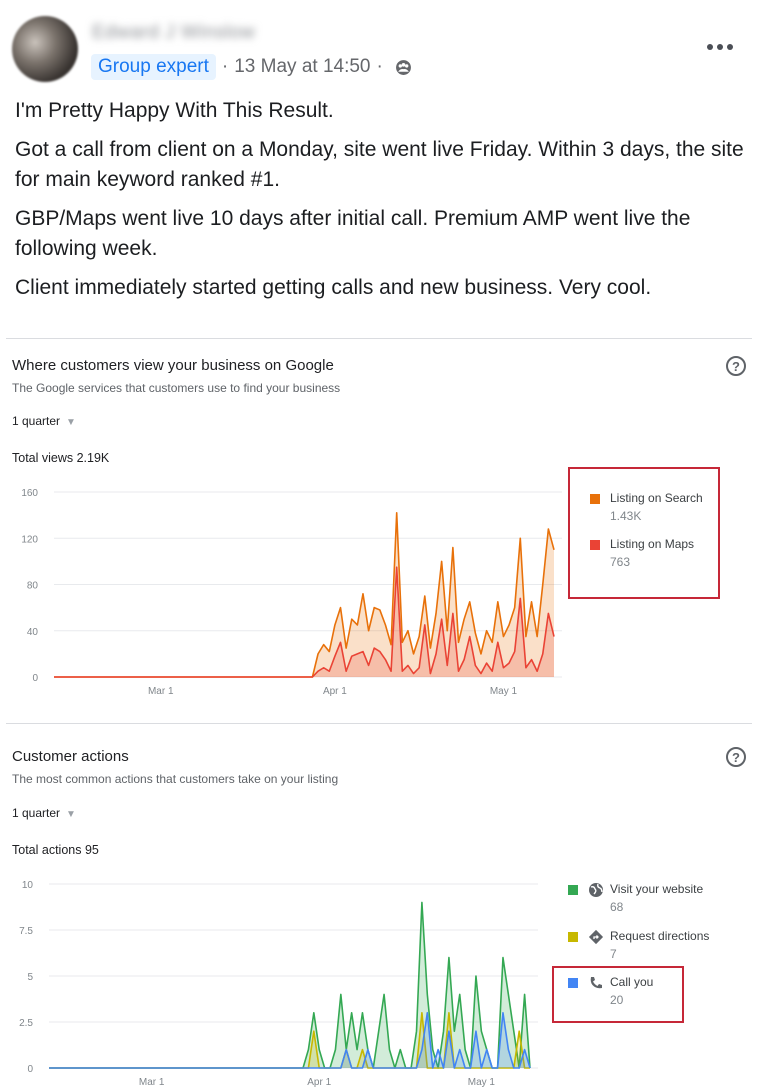 This screenshot has width=768, height=1090. Describe the element at coordinates (656, 498) in the screenshot. I see `legend-label: Listing on Search` at that location.